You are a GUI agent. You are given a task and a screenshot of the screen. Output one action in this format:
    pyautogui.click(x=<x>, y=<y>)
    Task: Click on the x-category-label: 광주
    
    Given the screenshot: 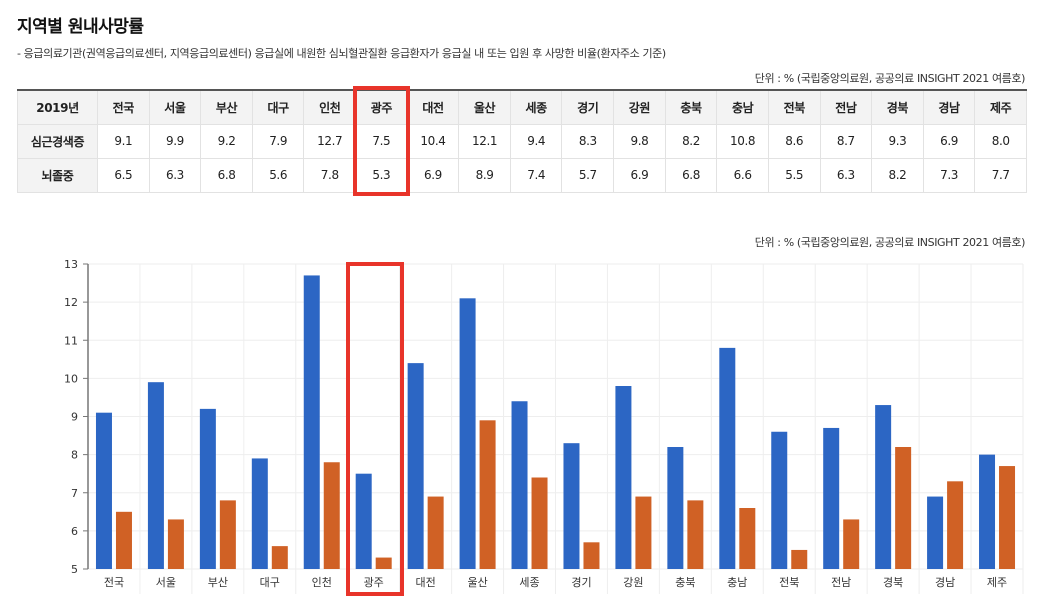 What is the action you would take?
    pyautogui.click(x=374, y=582)
    